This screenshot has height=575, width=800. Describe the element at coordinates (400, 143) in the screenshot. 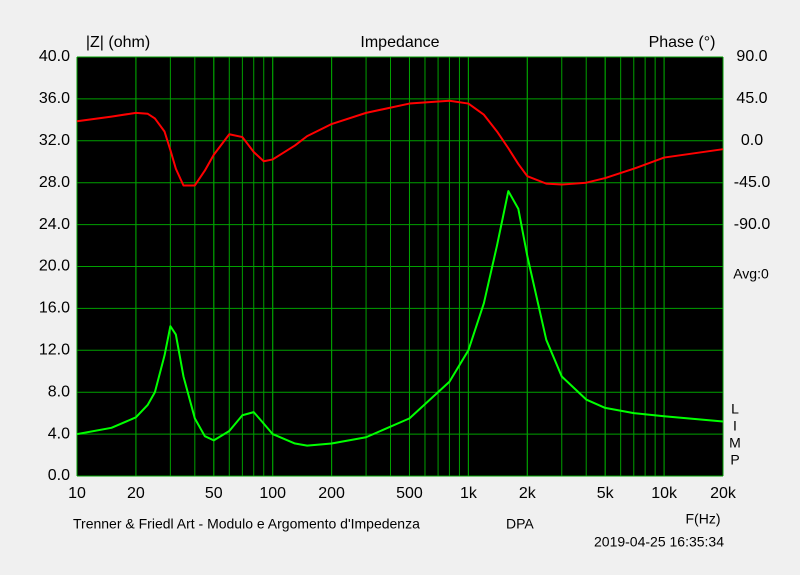

I see `series-line` at that location.